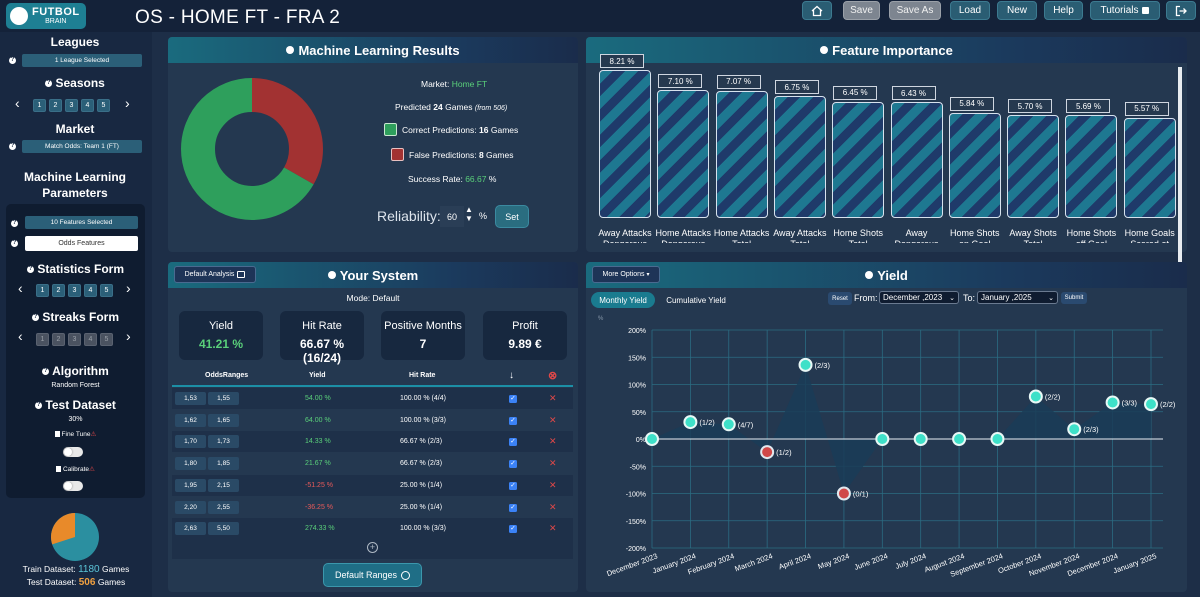 The image size is (1200, 597). What do you see at coordinates (915, 10) in the screenshot?
I see `save-as-button: Save As` at bounding box center [915, 10].